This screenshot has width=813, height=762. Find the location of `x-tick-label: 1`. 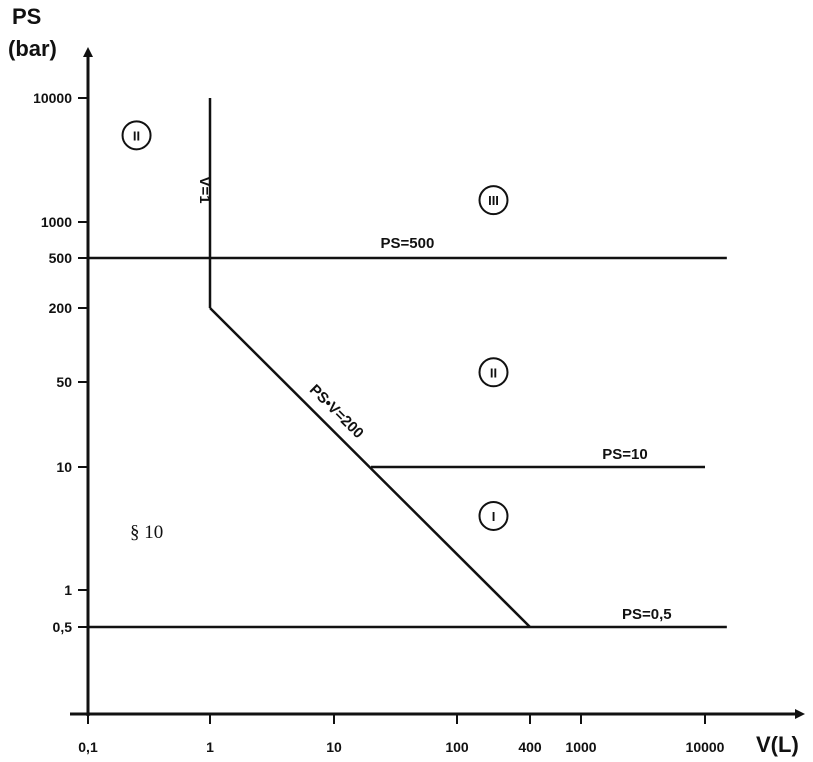

x-tick-label: 1 is located at coordinates (210, 747).